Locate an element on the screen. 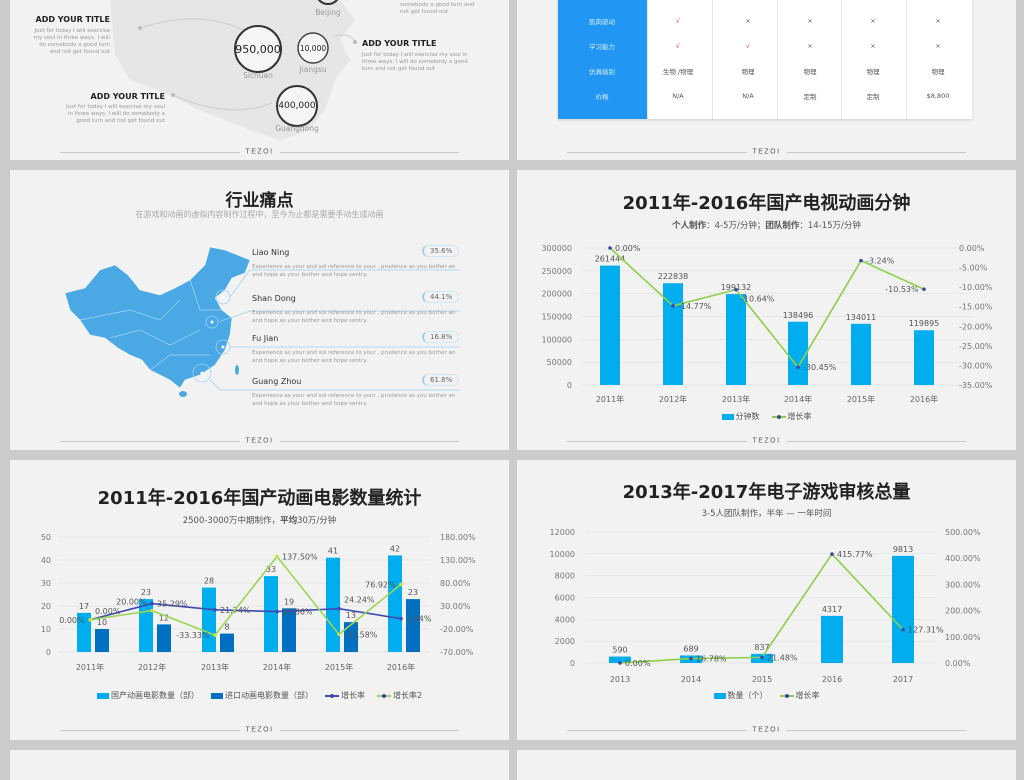 This screenshot has height=780, width=1024. block-title: ADD YOUR TITLE is located at coordinates (72, 19).